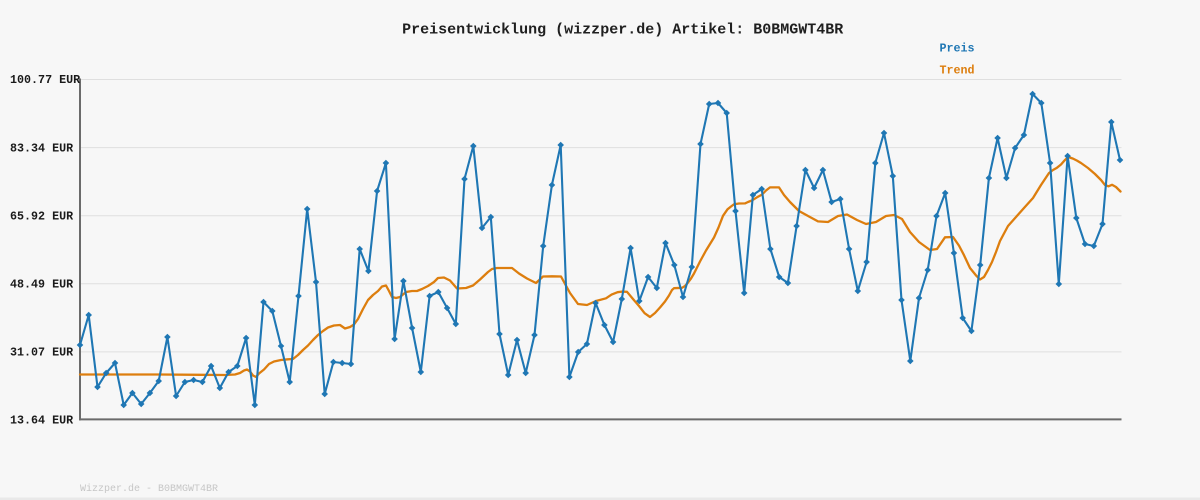 This screenshot has width=1200, height=500. What do you see at coordinates (149, 489) in the screenshot?
I see `svg-text: Wizzper.de - B0BMGWT4BR` at bounding box center [149, 489].